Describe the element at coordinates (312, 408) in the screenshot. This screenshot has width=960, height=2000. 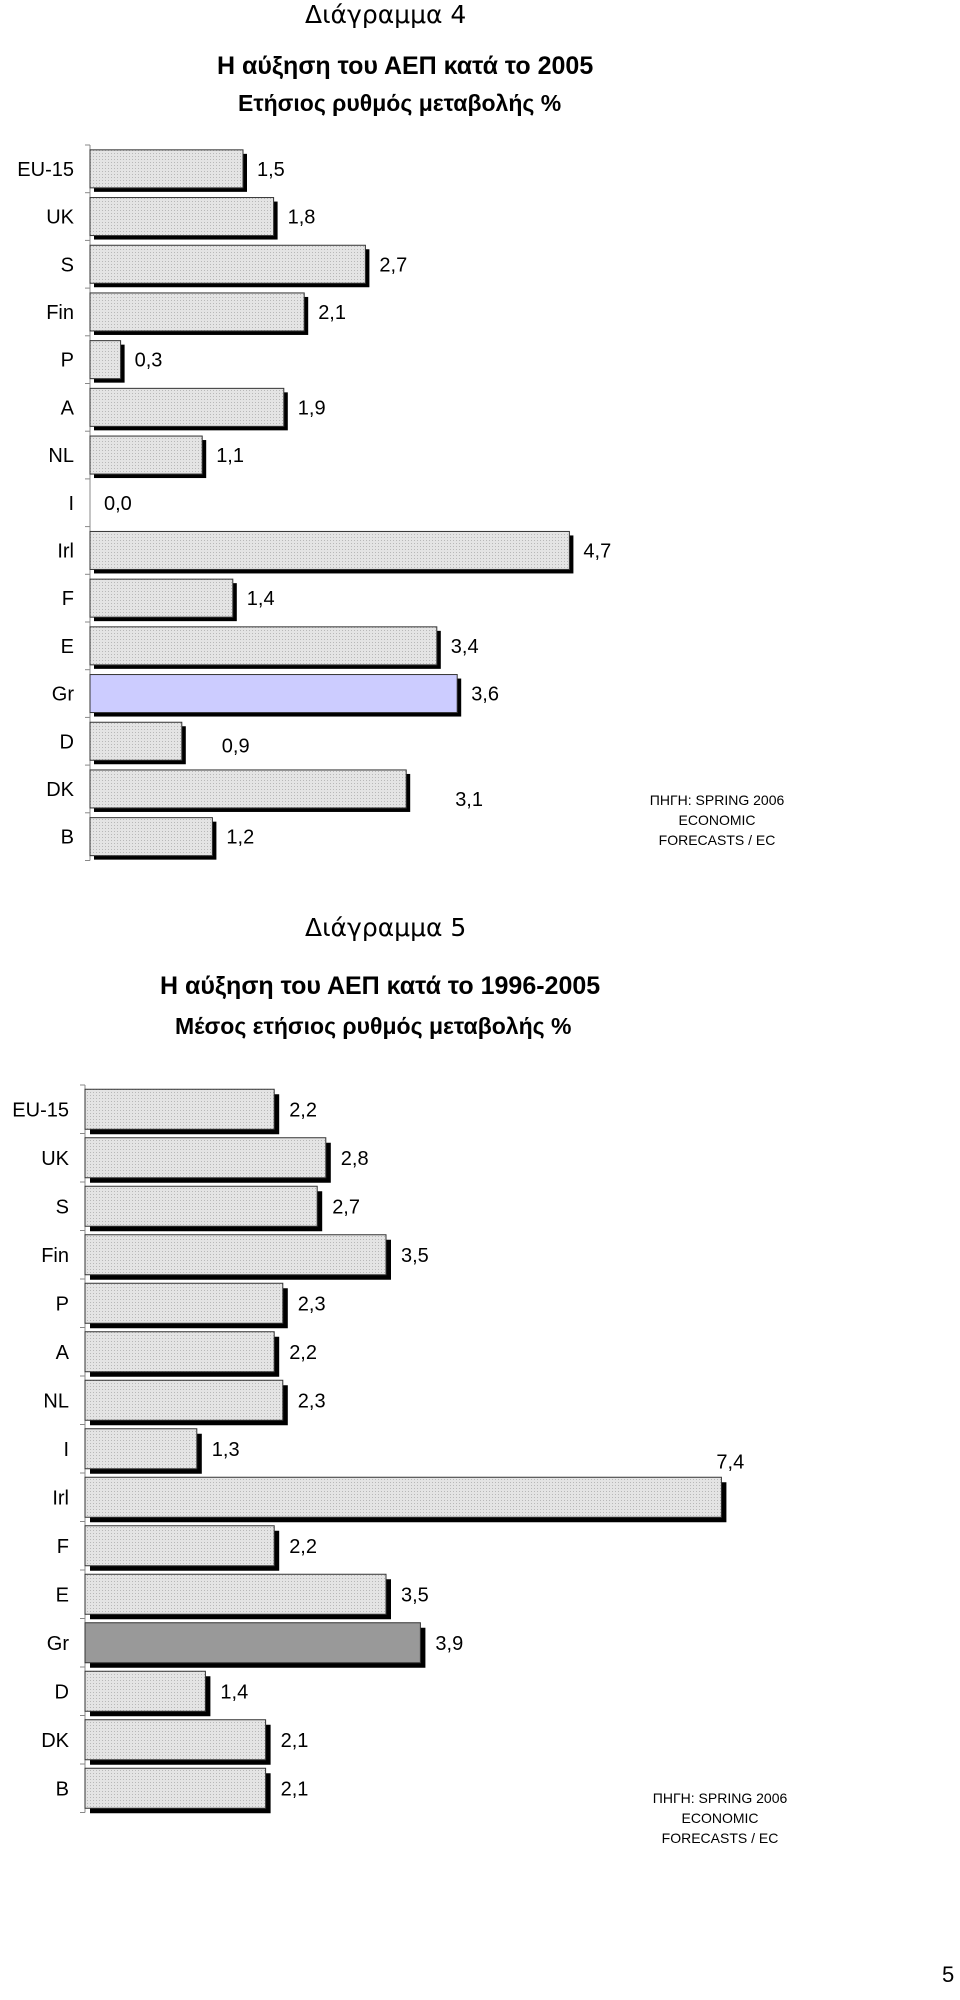
I see `value-label: 1,9` at that location.